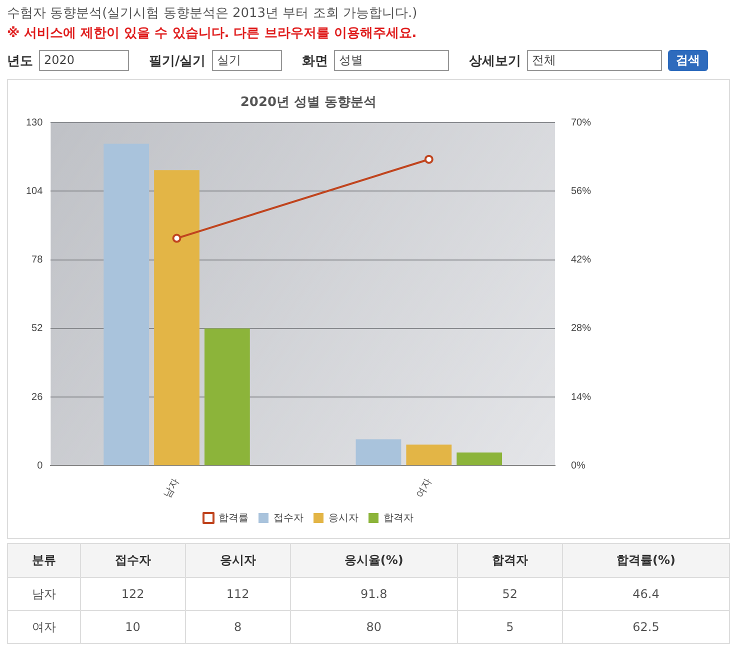 The height and width of the screenshot is (649, 737). What do you see at coordinates (133, 594) in the screenshot?
I see `text: 122` at bounding box center [133, 594].